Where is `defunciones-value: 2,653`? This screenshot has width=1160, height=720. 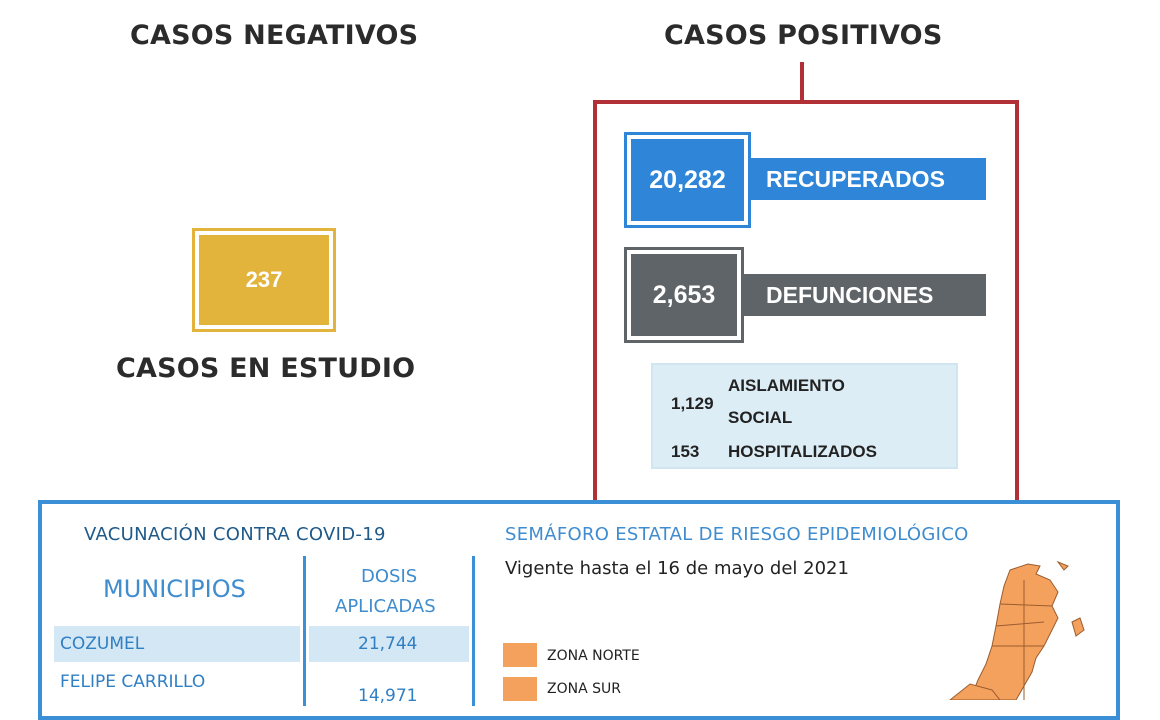
defunciones-value: 2,653 is located at coordinates (684, 295).